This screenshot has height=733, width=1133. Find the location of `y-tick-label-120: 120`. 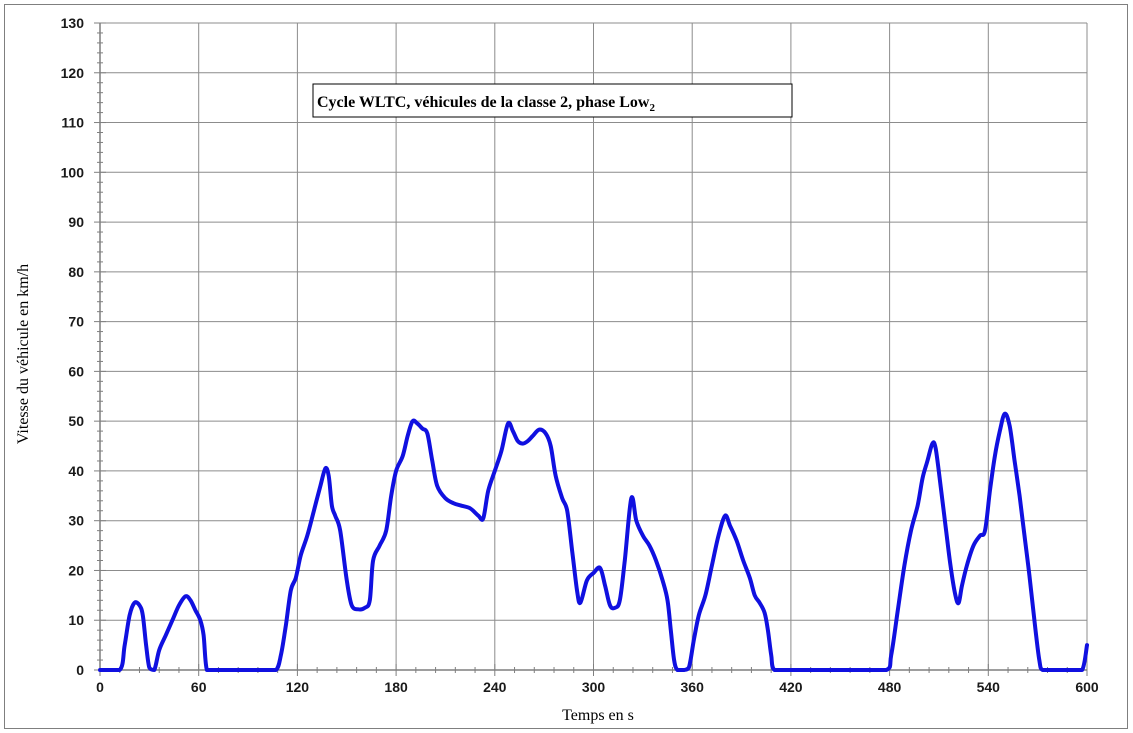

y-tick-label-120: 120 is located at coordinates (73, 73).